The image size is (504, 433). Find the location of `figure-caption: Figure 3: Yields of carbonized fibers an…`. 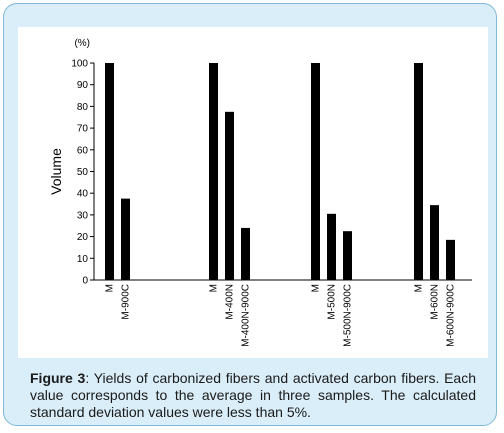

figure-caption: Figure 3: Yields of carbonized fibers an… is located at coordinates (253, 395).